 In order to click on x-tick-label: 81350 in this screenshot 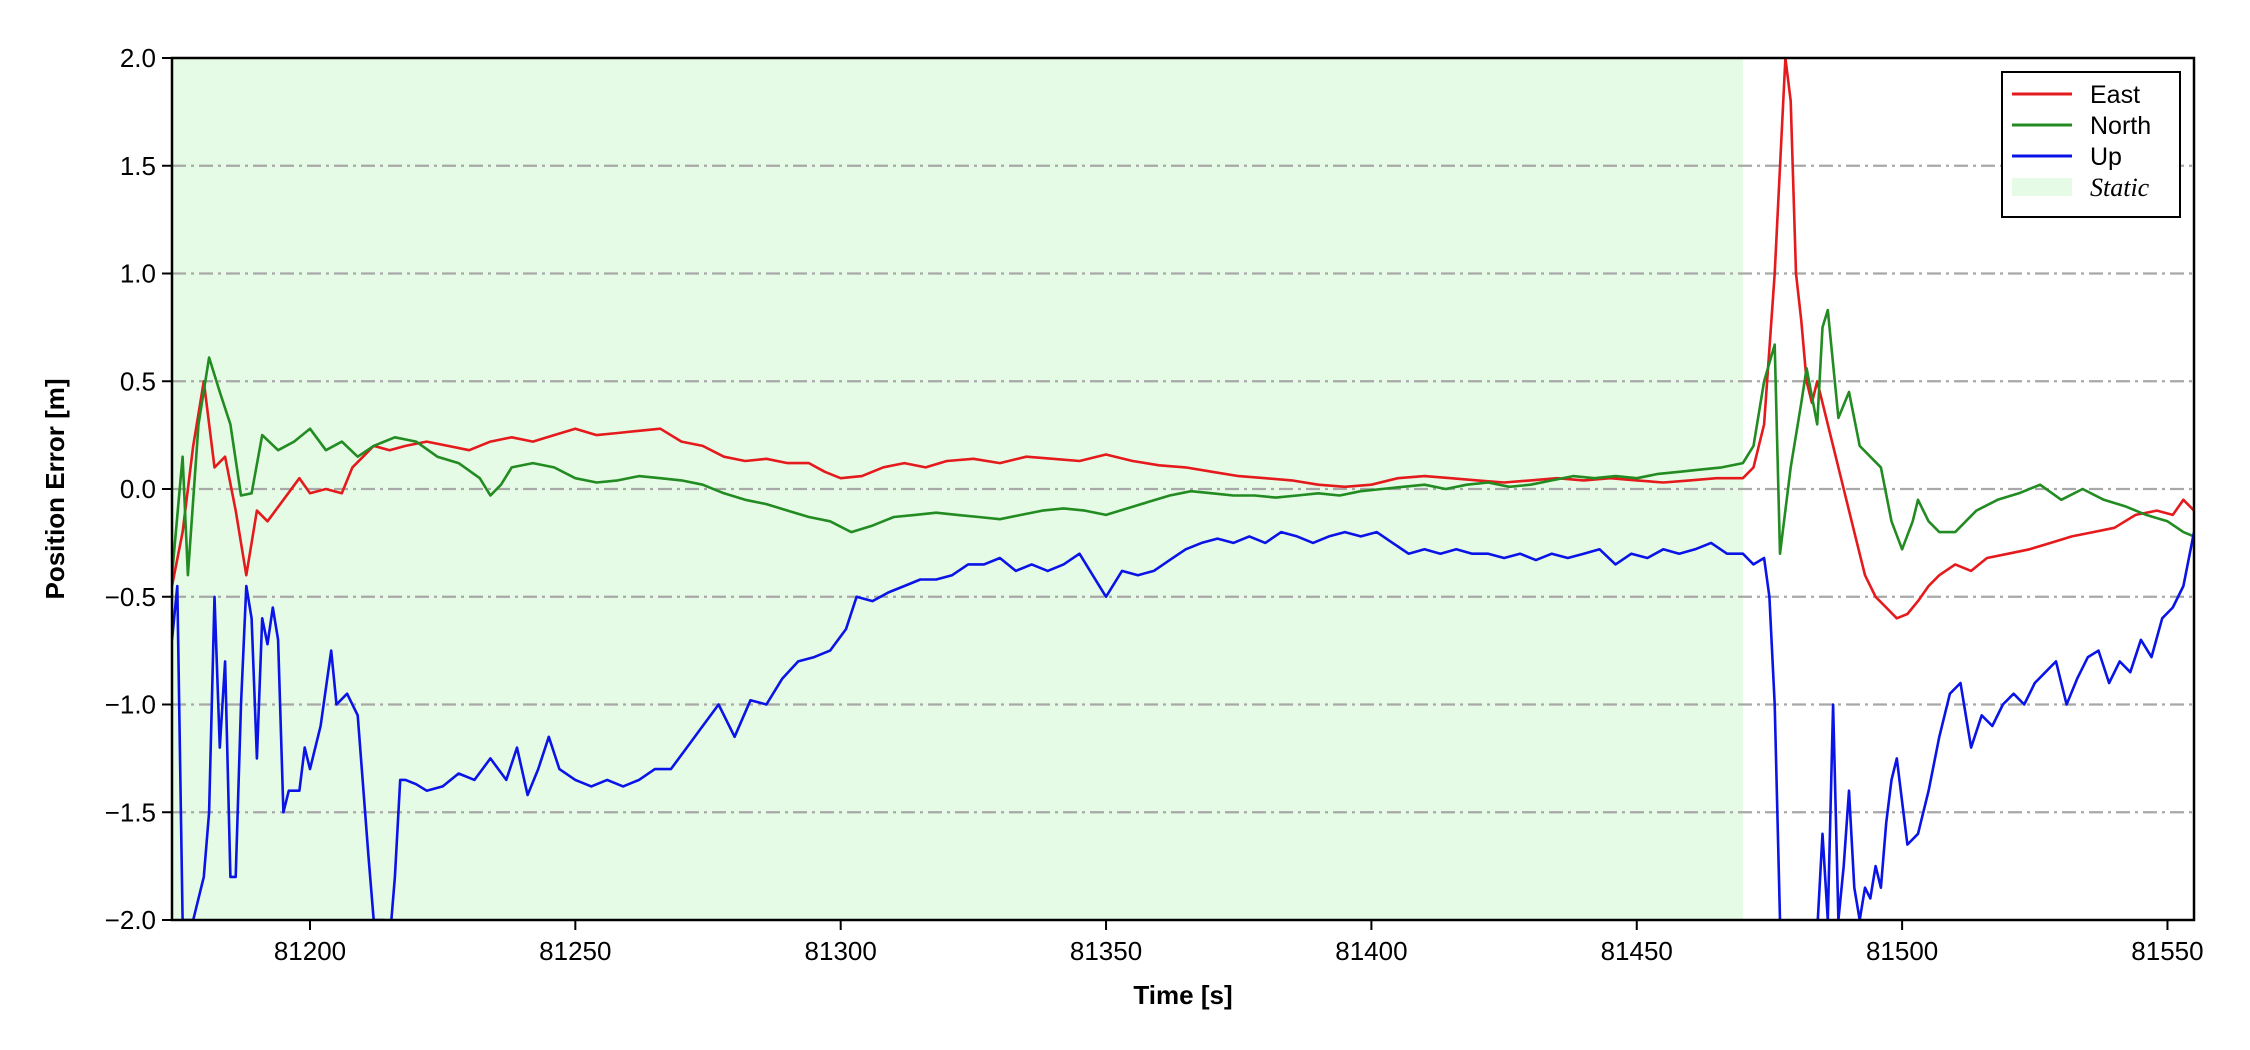, I will do `click(1106, 951)`.